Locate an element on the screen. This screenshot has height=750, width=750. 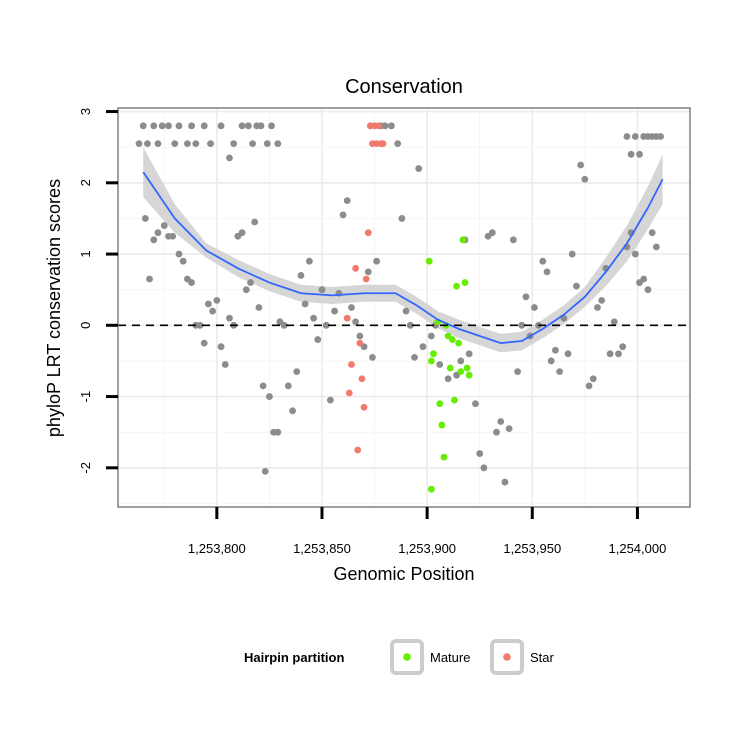
x-tick-label: 1,253,800 is located at coordinates (217, 548).